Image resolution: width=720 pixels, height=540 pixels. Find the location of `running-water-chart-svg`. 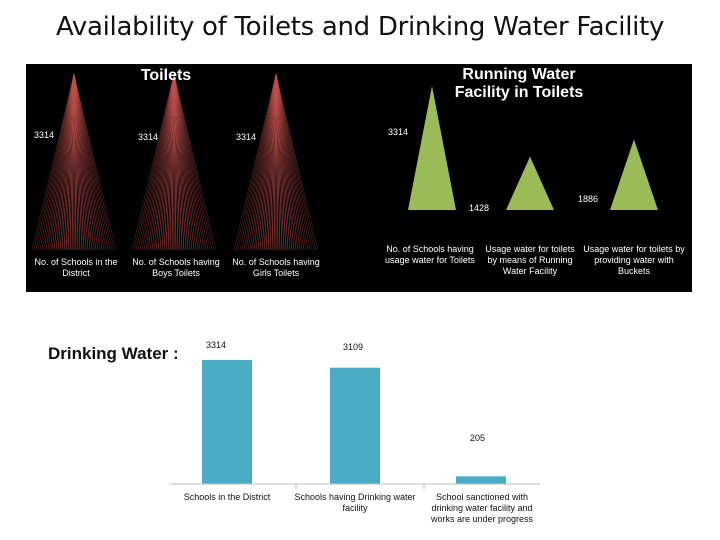

running-water-chart-svg is located at coordinates (533, 148).